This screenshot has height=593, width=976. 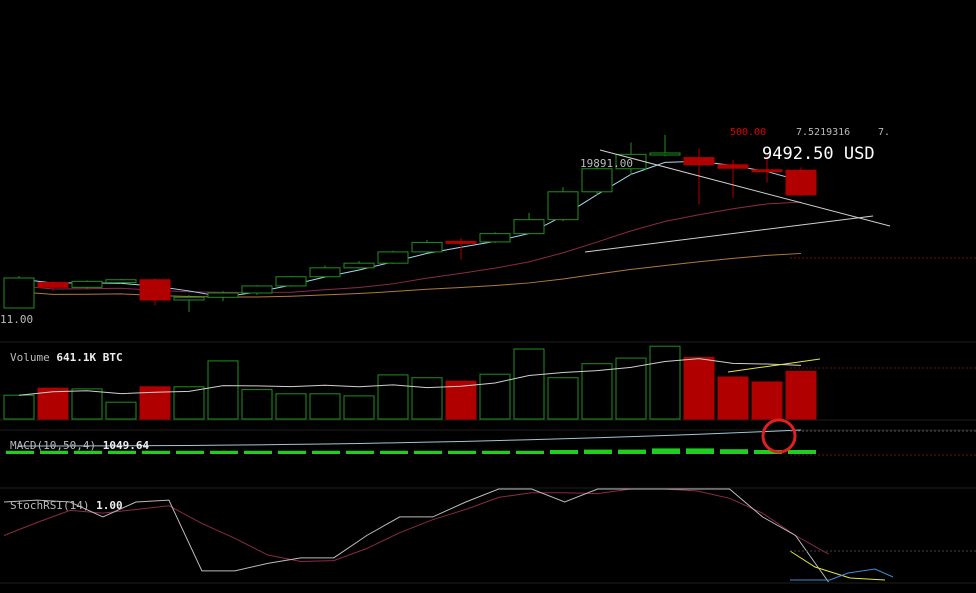 I want to click on top-grey-value-1: 7.5219316, so click(x=823, y=132).